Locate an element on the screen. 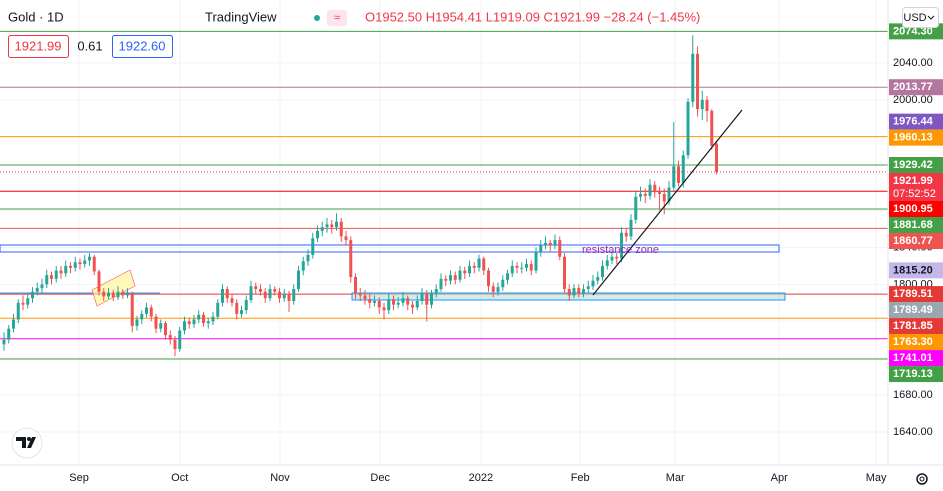 The width and height of the screenshot is (943, 491). currency-button is located at coordinates (920, 17).